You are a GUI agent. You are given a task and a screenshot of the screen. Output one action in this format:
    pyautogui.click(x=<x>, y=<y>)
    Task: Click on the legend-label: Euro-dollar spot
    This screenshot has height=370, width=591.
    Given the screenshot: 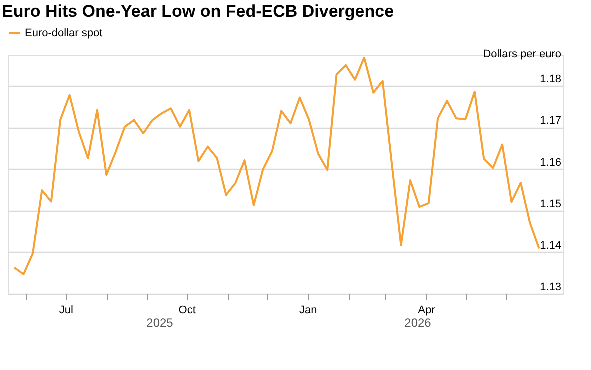 What is the action you would take?
    pyautogui.click(x=64, y=34)
    